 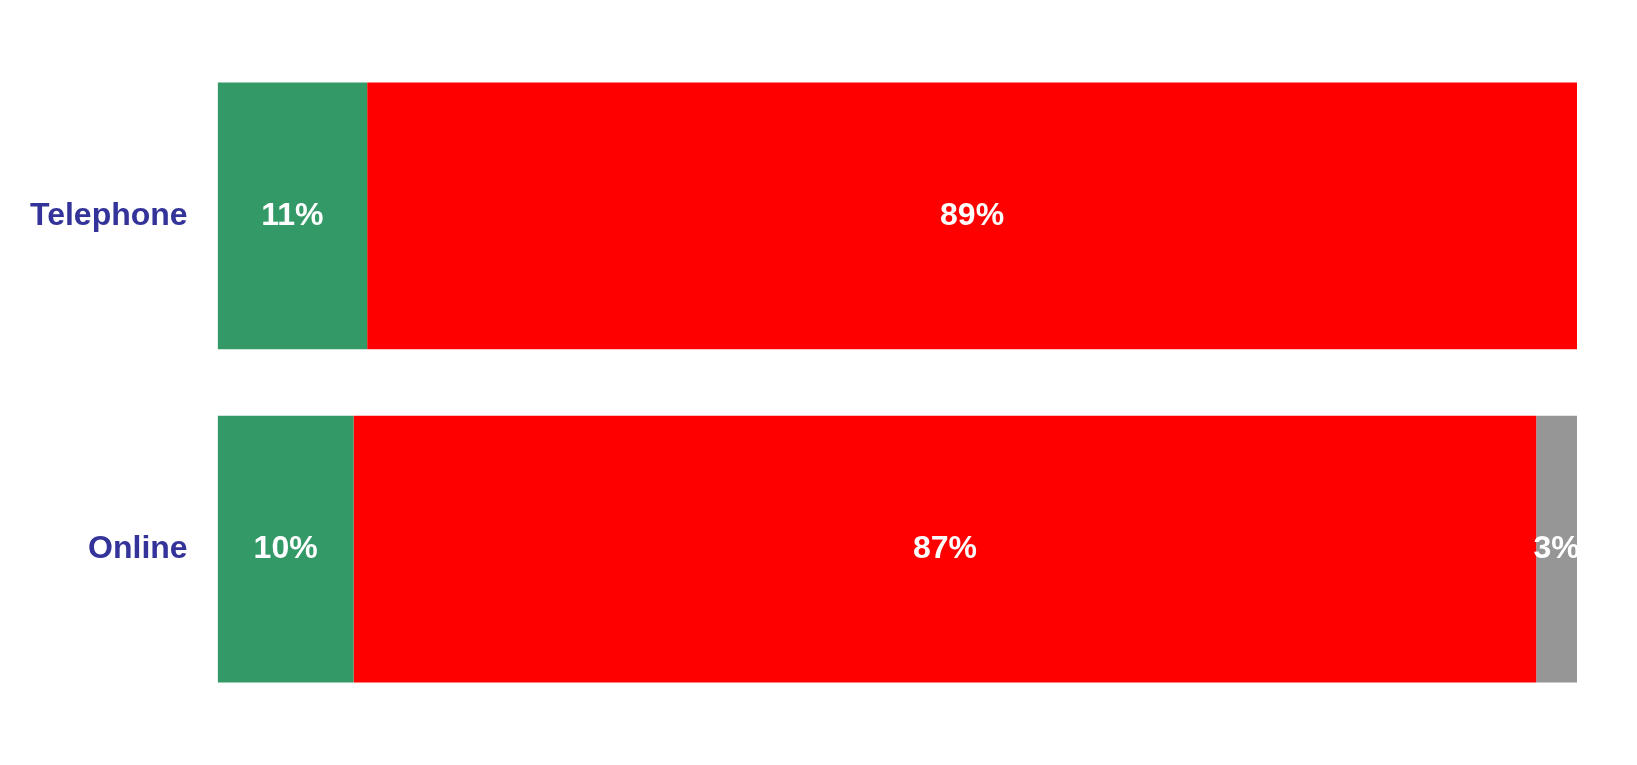 I want to click on data-label: 87%, so click(x=944, y=546).